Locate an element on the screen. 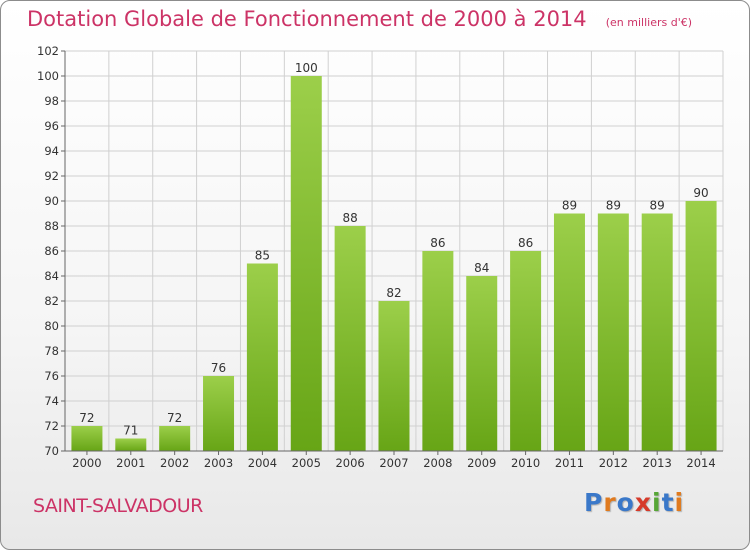 Image resolution: width=750 pixels, height=550 pixels. x-tick-label: 2013 is located at coordinates (657, 463).